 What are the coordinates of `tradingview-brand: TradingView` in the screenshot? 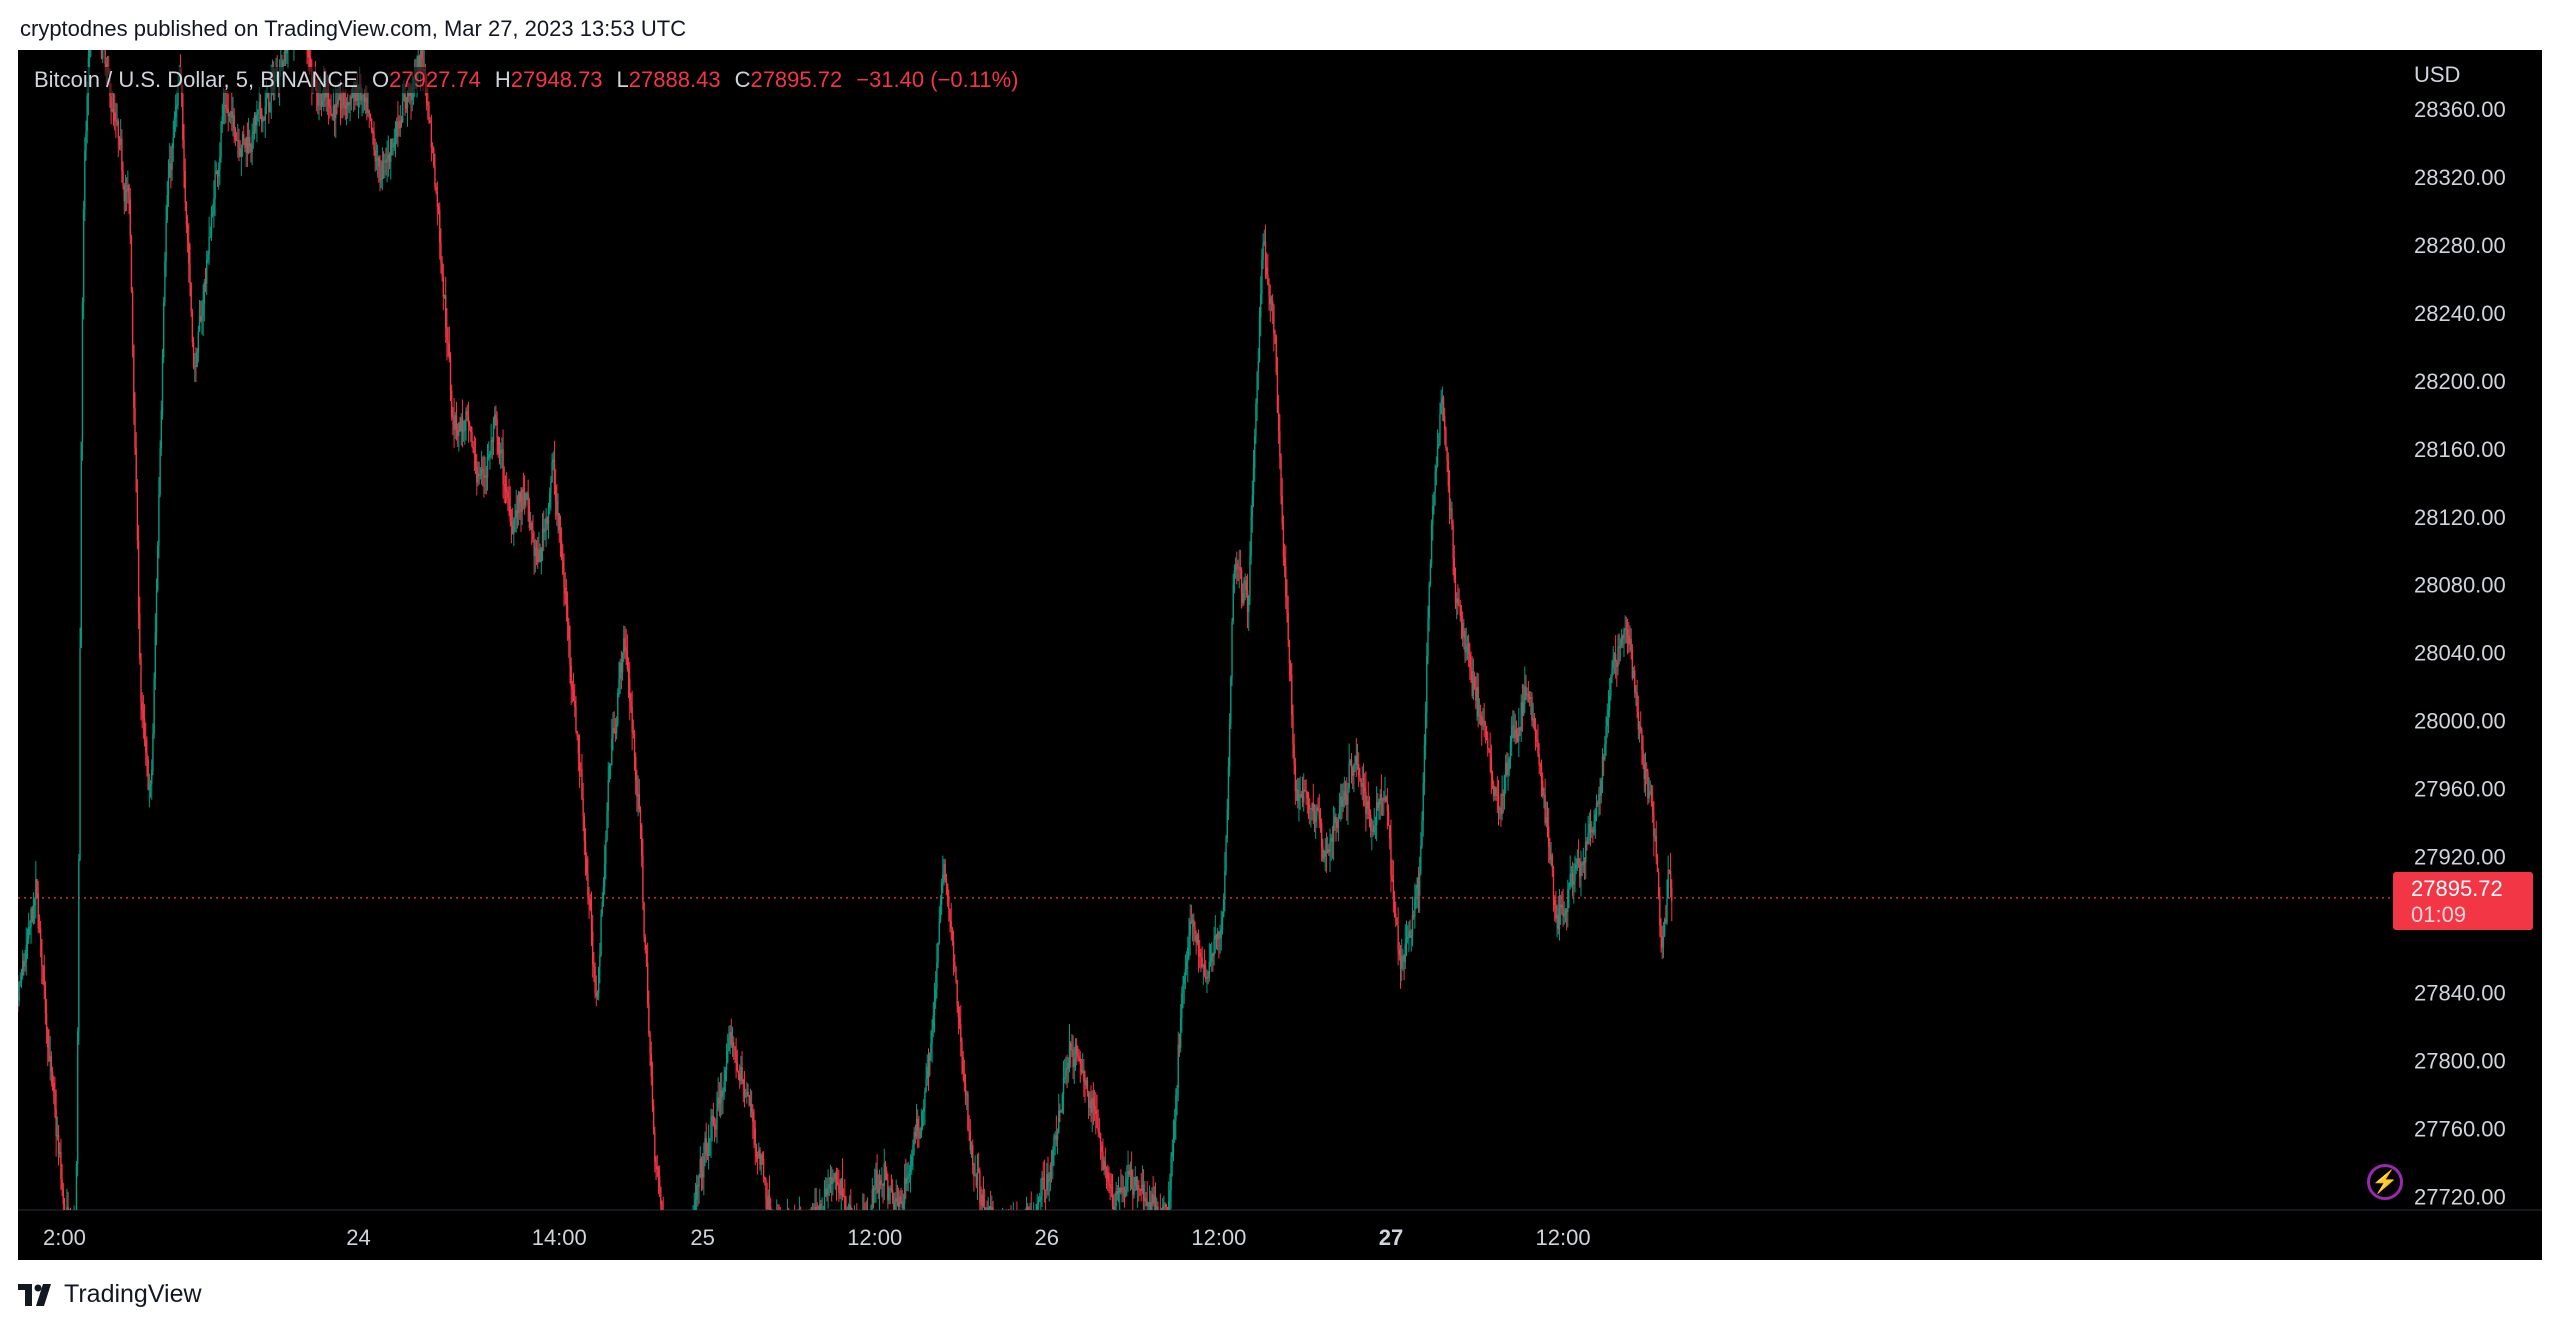 It's located at (110, 1294).